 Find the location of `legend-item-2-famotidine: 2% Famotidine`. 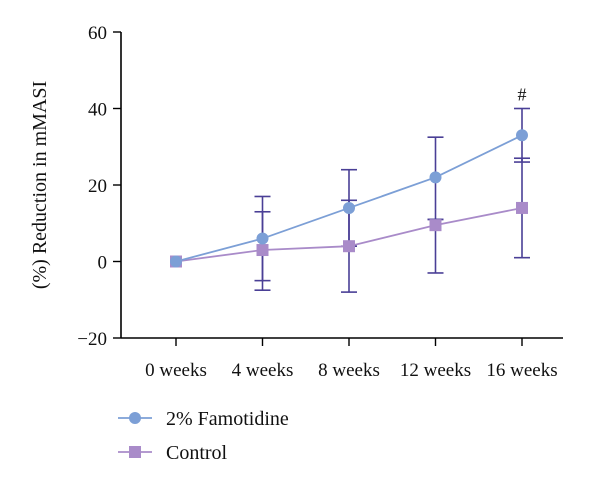

legend-item-2-famotidine: 2% Famotidine is located at coordinates (203, 419).